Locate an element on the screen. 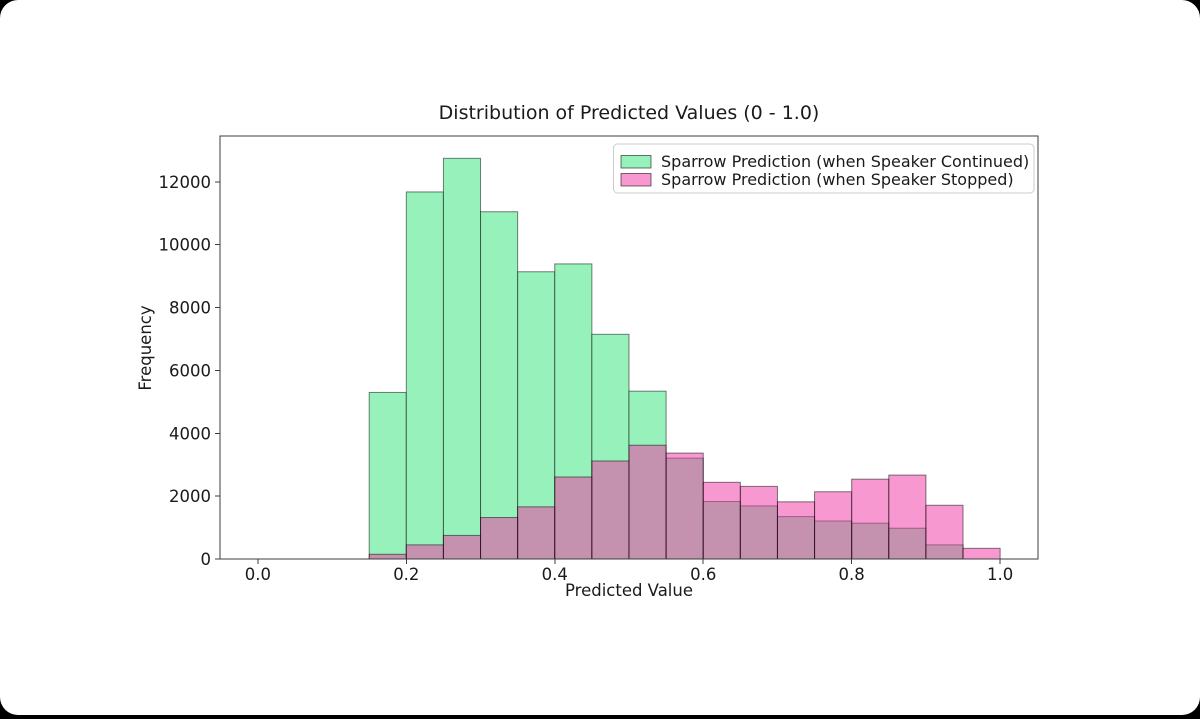  legend-box is located at coordinates (824, 168).